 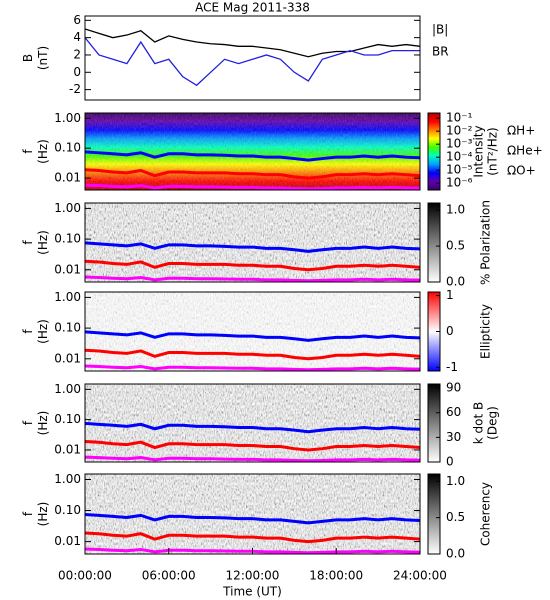 I want to click on y-axis-label: B, so click(x=28, y=58).